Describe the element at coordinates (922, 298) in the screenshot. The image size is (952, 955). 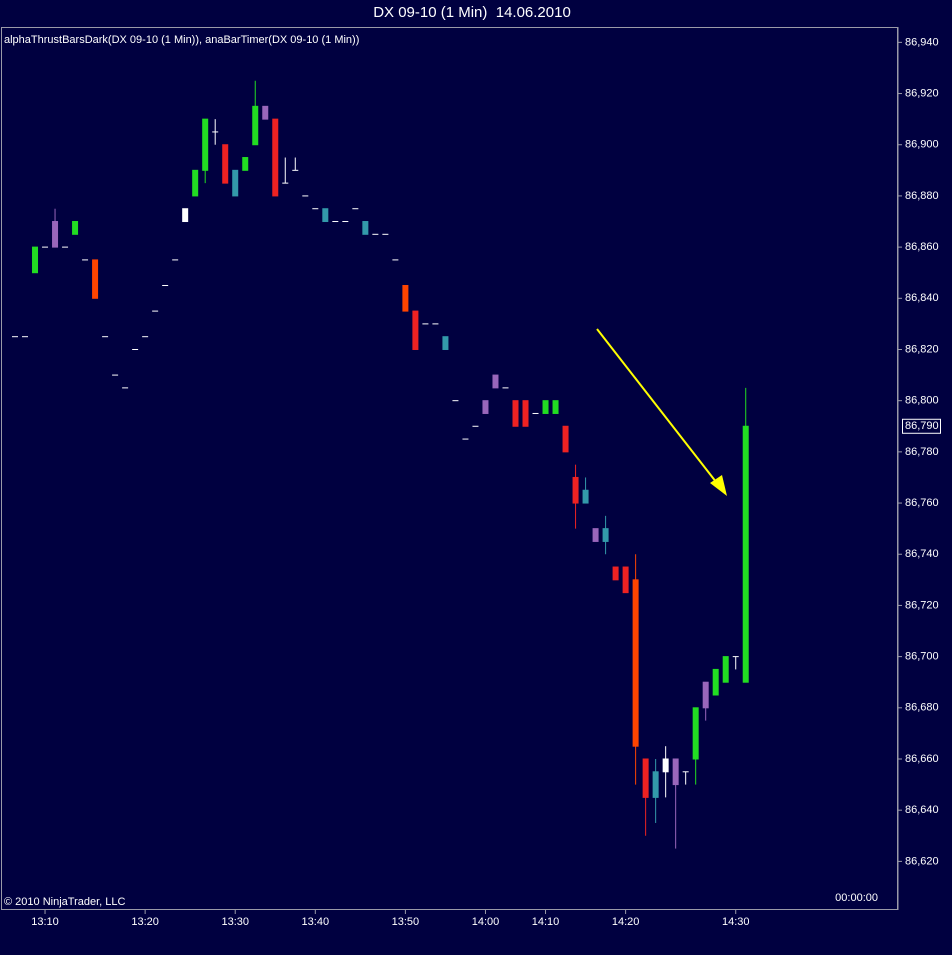
I see `y-tick-label: 86,840` at that location.